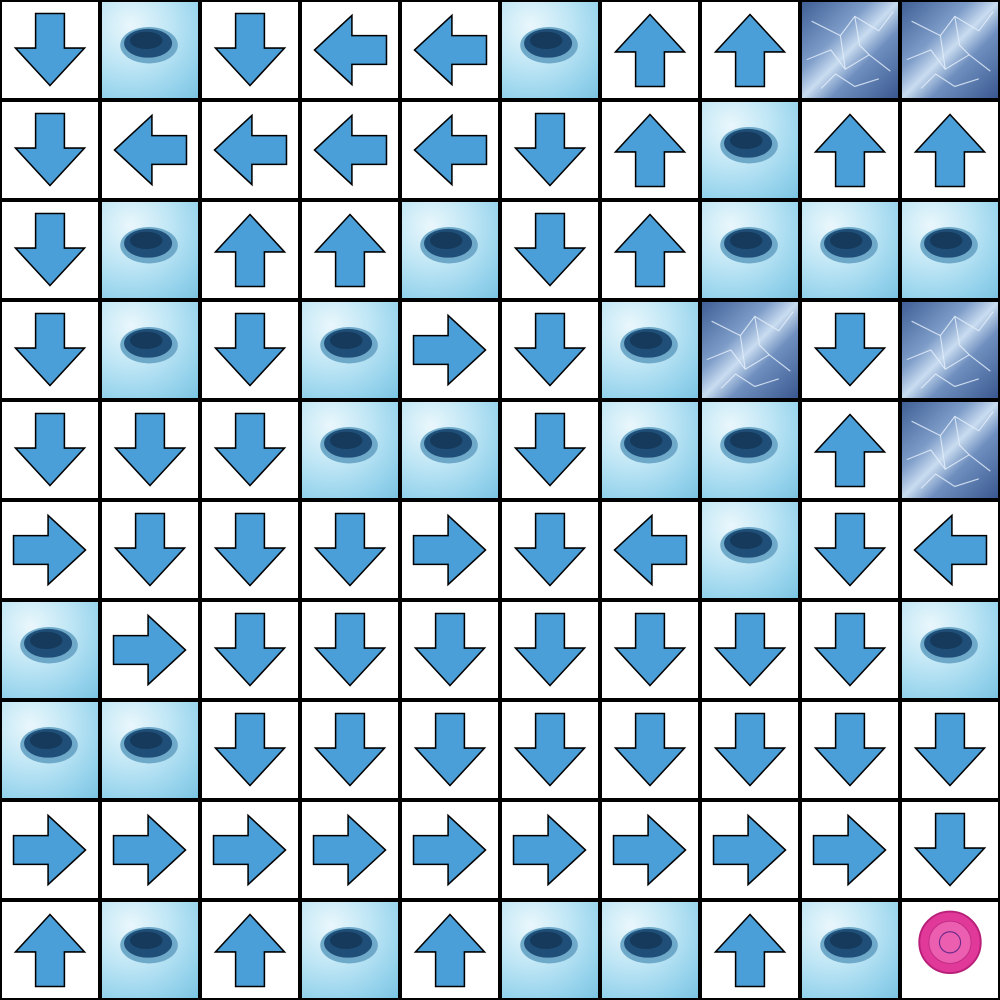  What do you see at coordinates (950, 942) in the screenshot?
I see `goal-frisbee-icon` at bounding box center [950, 942].